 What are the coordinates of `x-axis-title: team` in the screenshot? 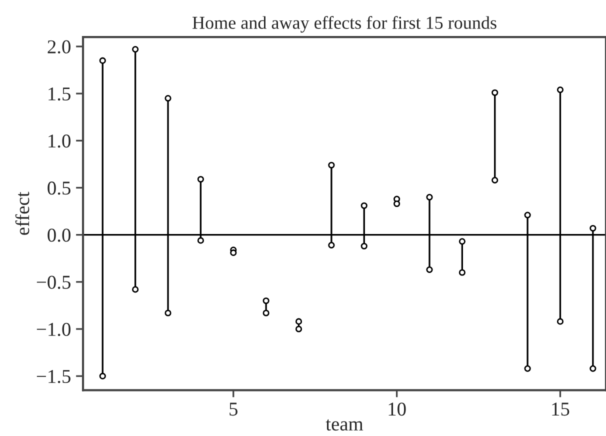 It's located at (345, 425).